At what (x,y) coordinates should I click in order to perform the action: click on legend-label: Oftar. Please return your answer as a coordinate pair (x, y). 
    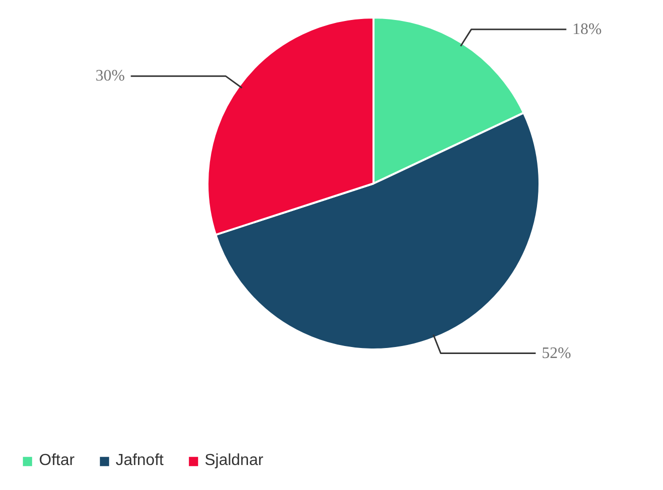
    Looking at the image, I should click on (57, 461).